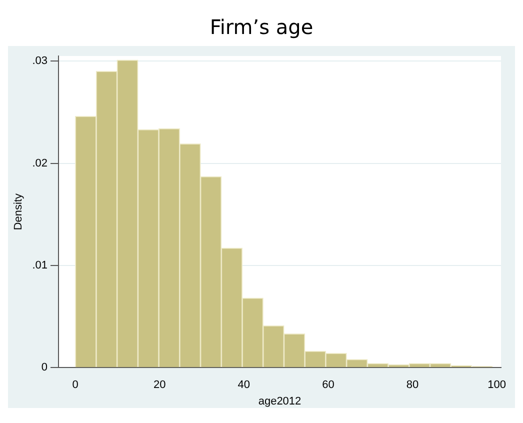 This screenshot has width=523, height=423. Describe the element at coordinates (40, 265) in the screenshot. I see `y-tick-label: .01` at that location.